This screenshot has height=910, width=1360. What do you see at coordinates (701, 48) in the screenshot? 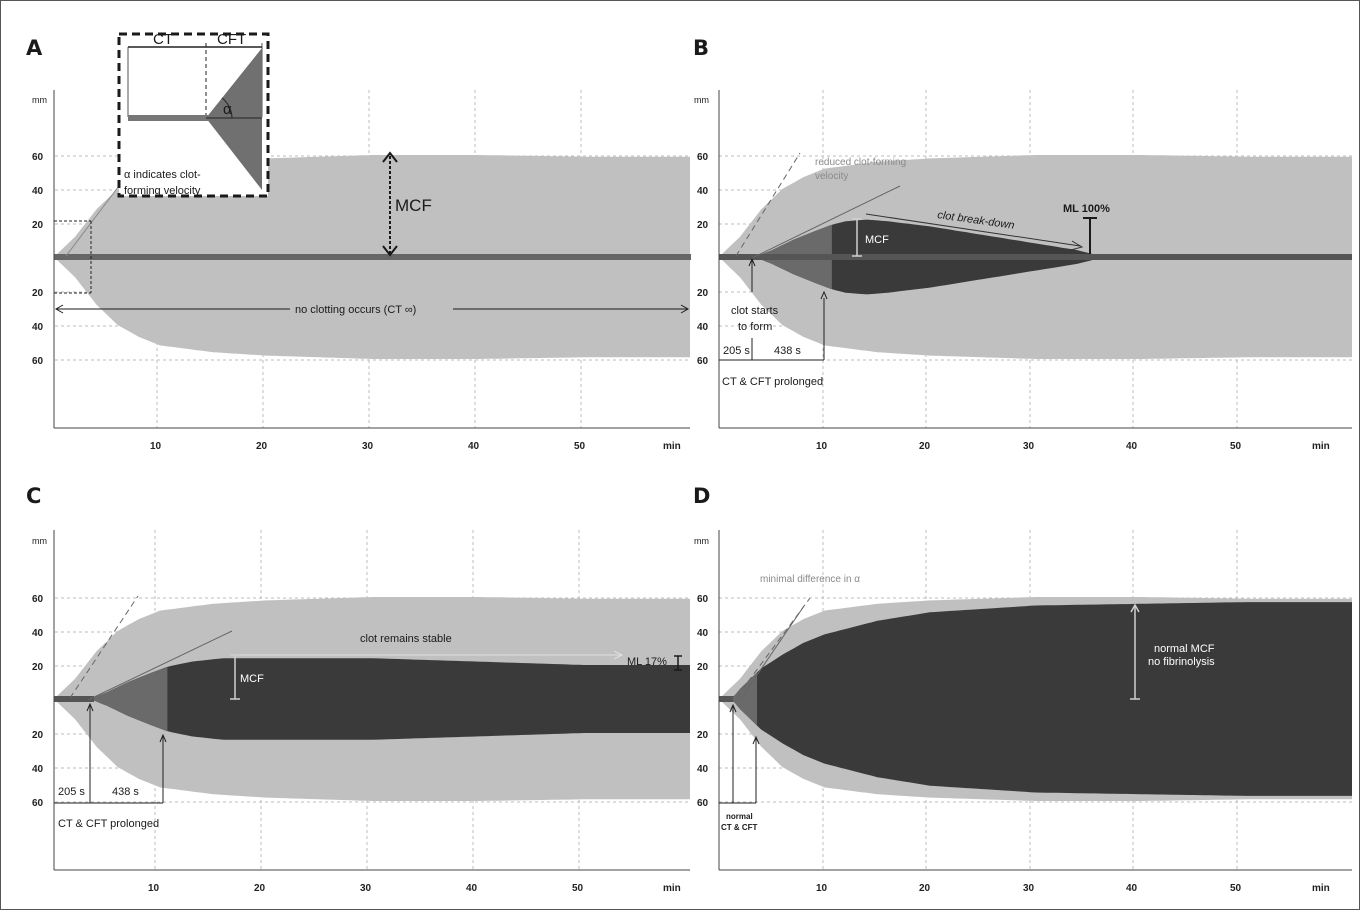
I see `panel-letter-b: B` at bounding box center [701, 48].